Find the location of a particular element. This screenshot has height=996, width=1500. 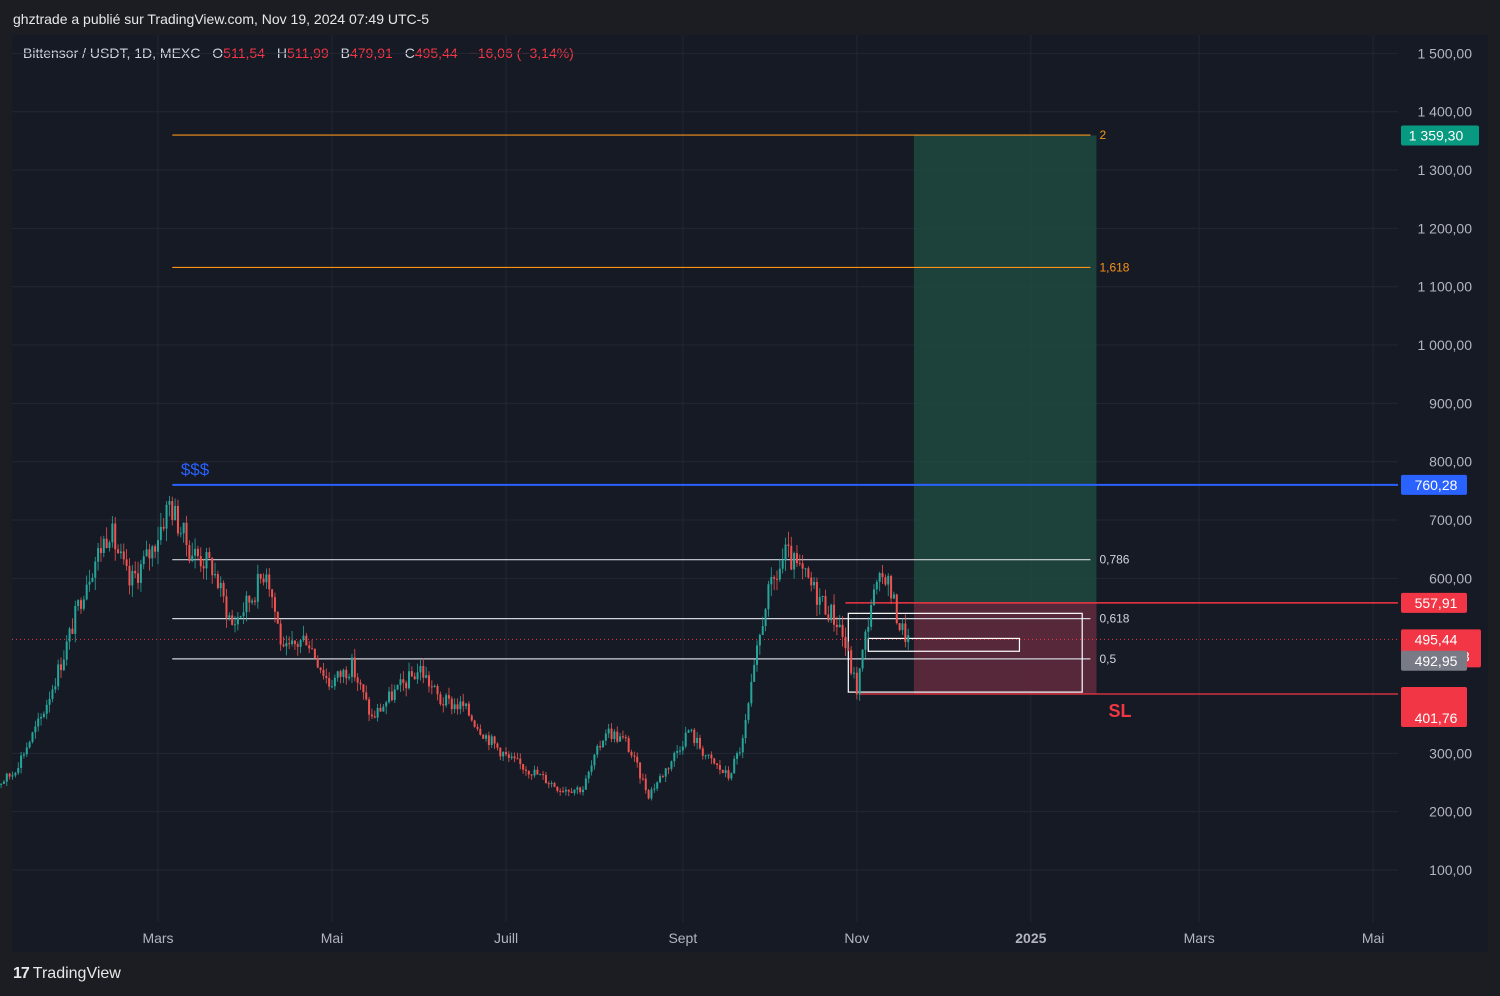

brand-name: TradingView is located at coordinates (76, 973).